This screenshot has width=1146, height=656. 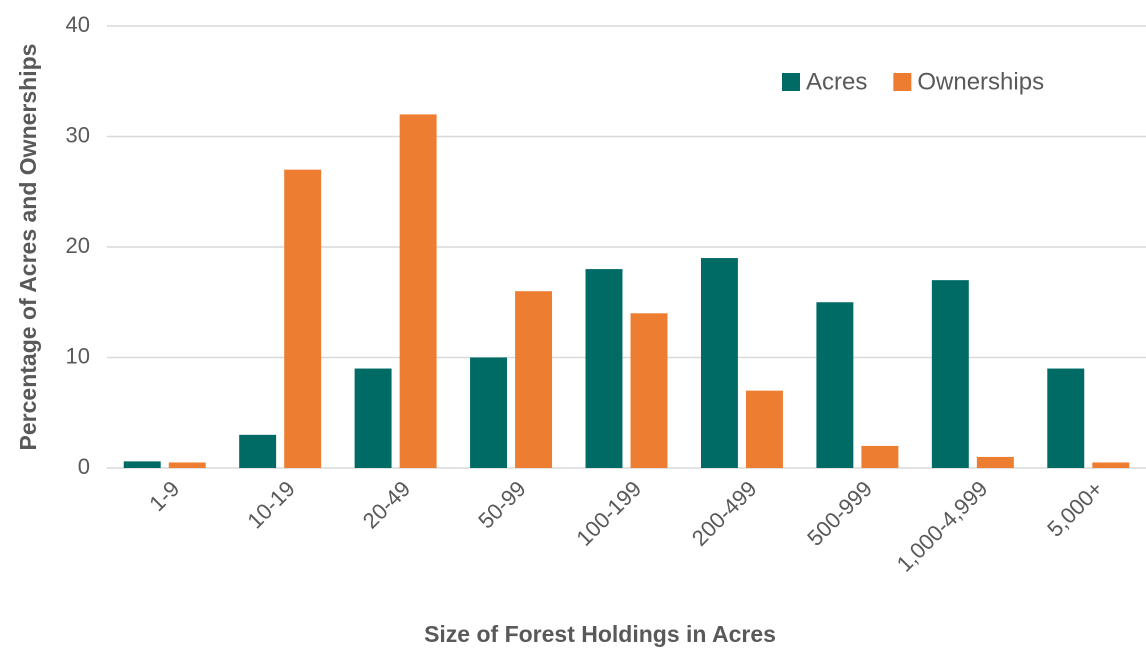 I want to click on x-tick-label: 100-199, so click(x=608, y=513).